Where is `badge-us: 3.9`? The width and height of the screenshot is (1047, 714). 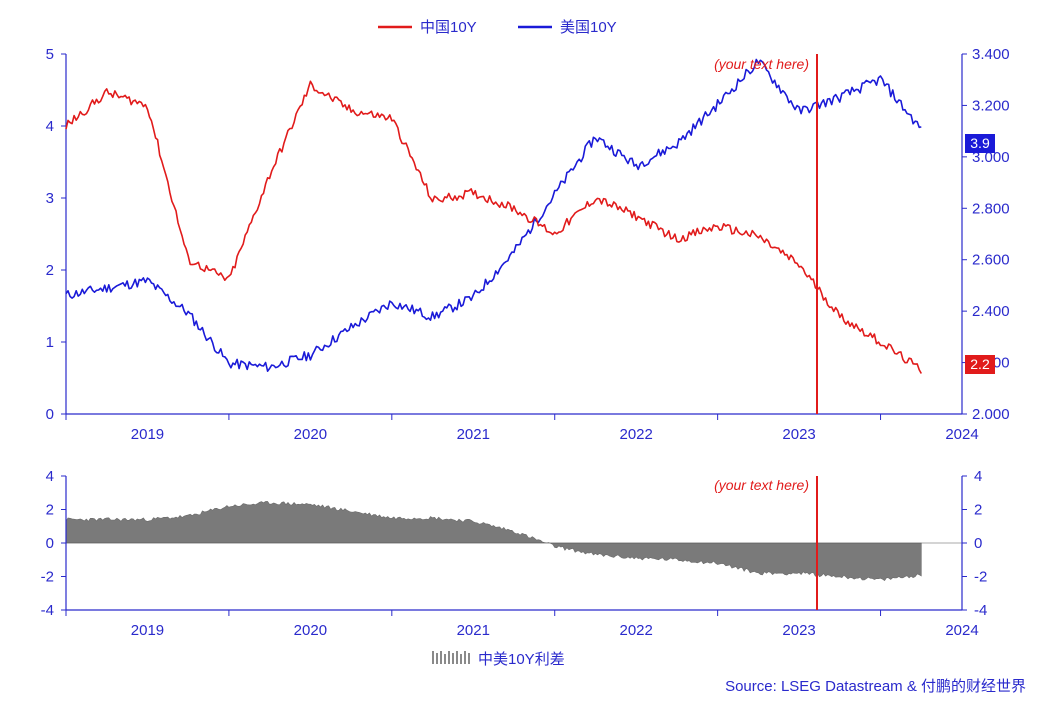 badge-us: 3.9 is located at coordinates (980, 143).